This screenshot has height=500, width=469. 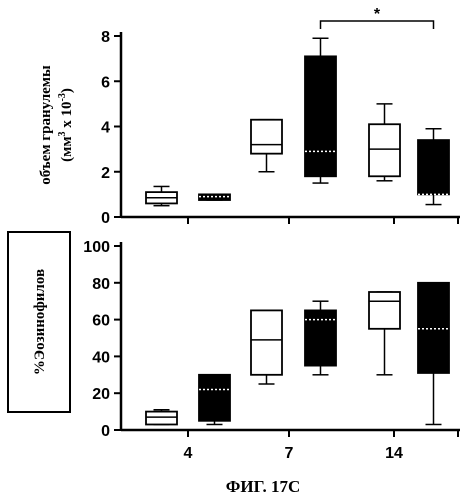 I want to click on bottom-ylabel-frame, so click(x=39, y=322).